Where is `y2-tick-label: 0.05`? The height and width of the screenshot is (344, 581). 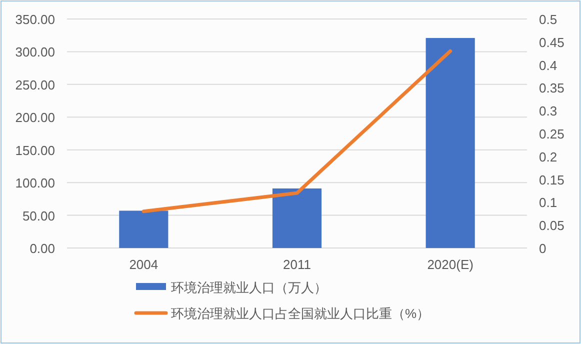
y2-tick-label: 0.05 is located at coordinates (551, 226).